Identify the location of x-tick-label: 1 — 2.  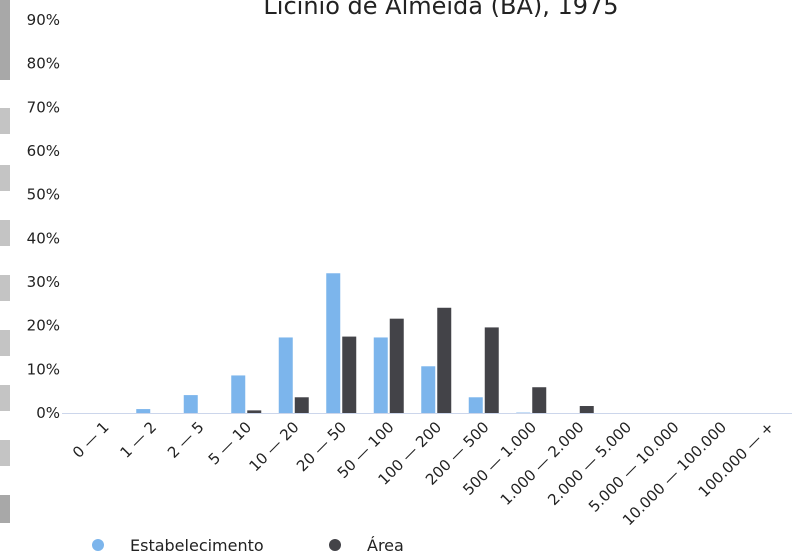
(139, 440).